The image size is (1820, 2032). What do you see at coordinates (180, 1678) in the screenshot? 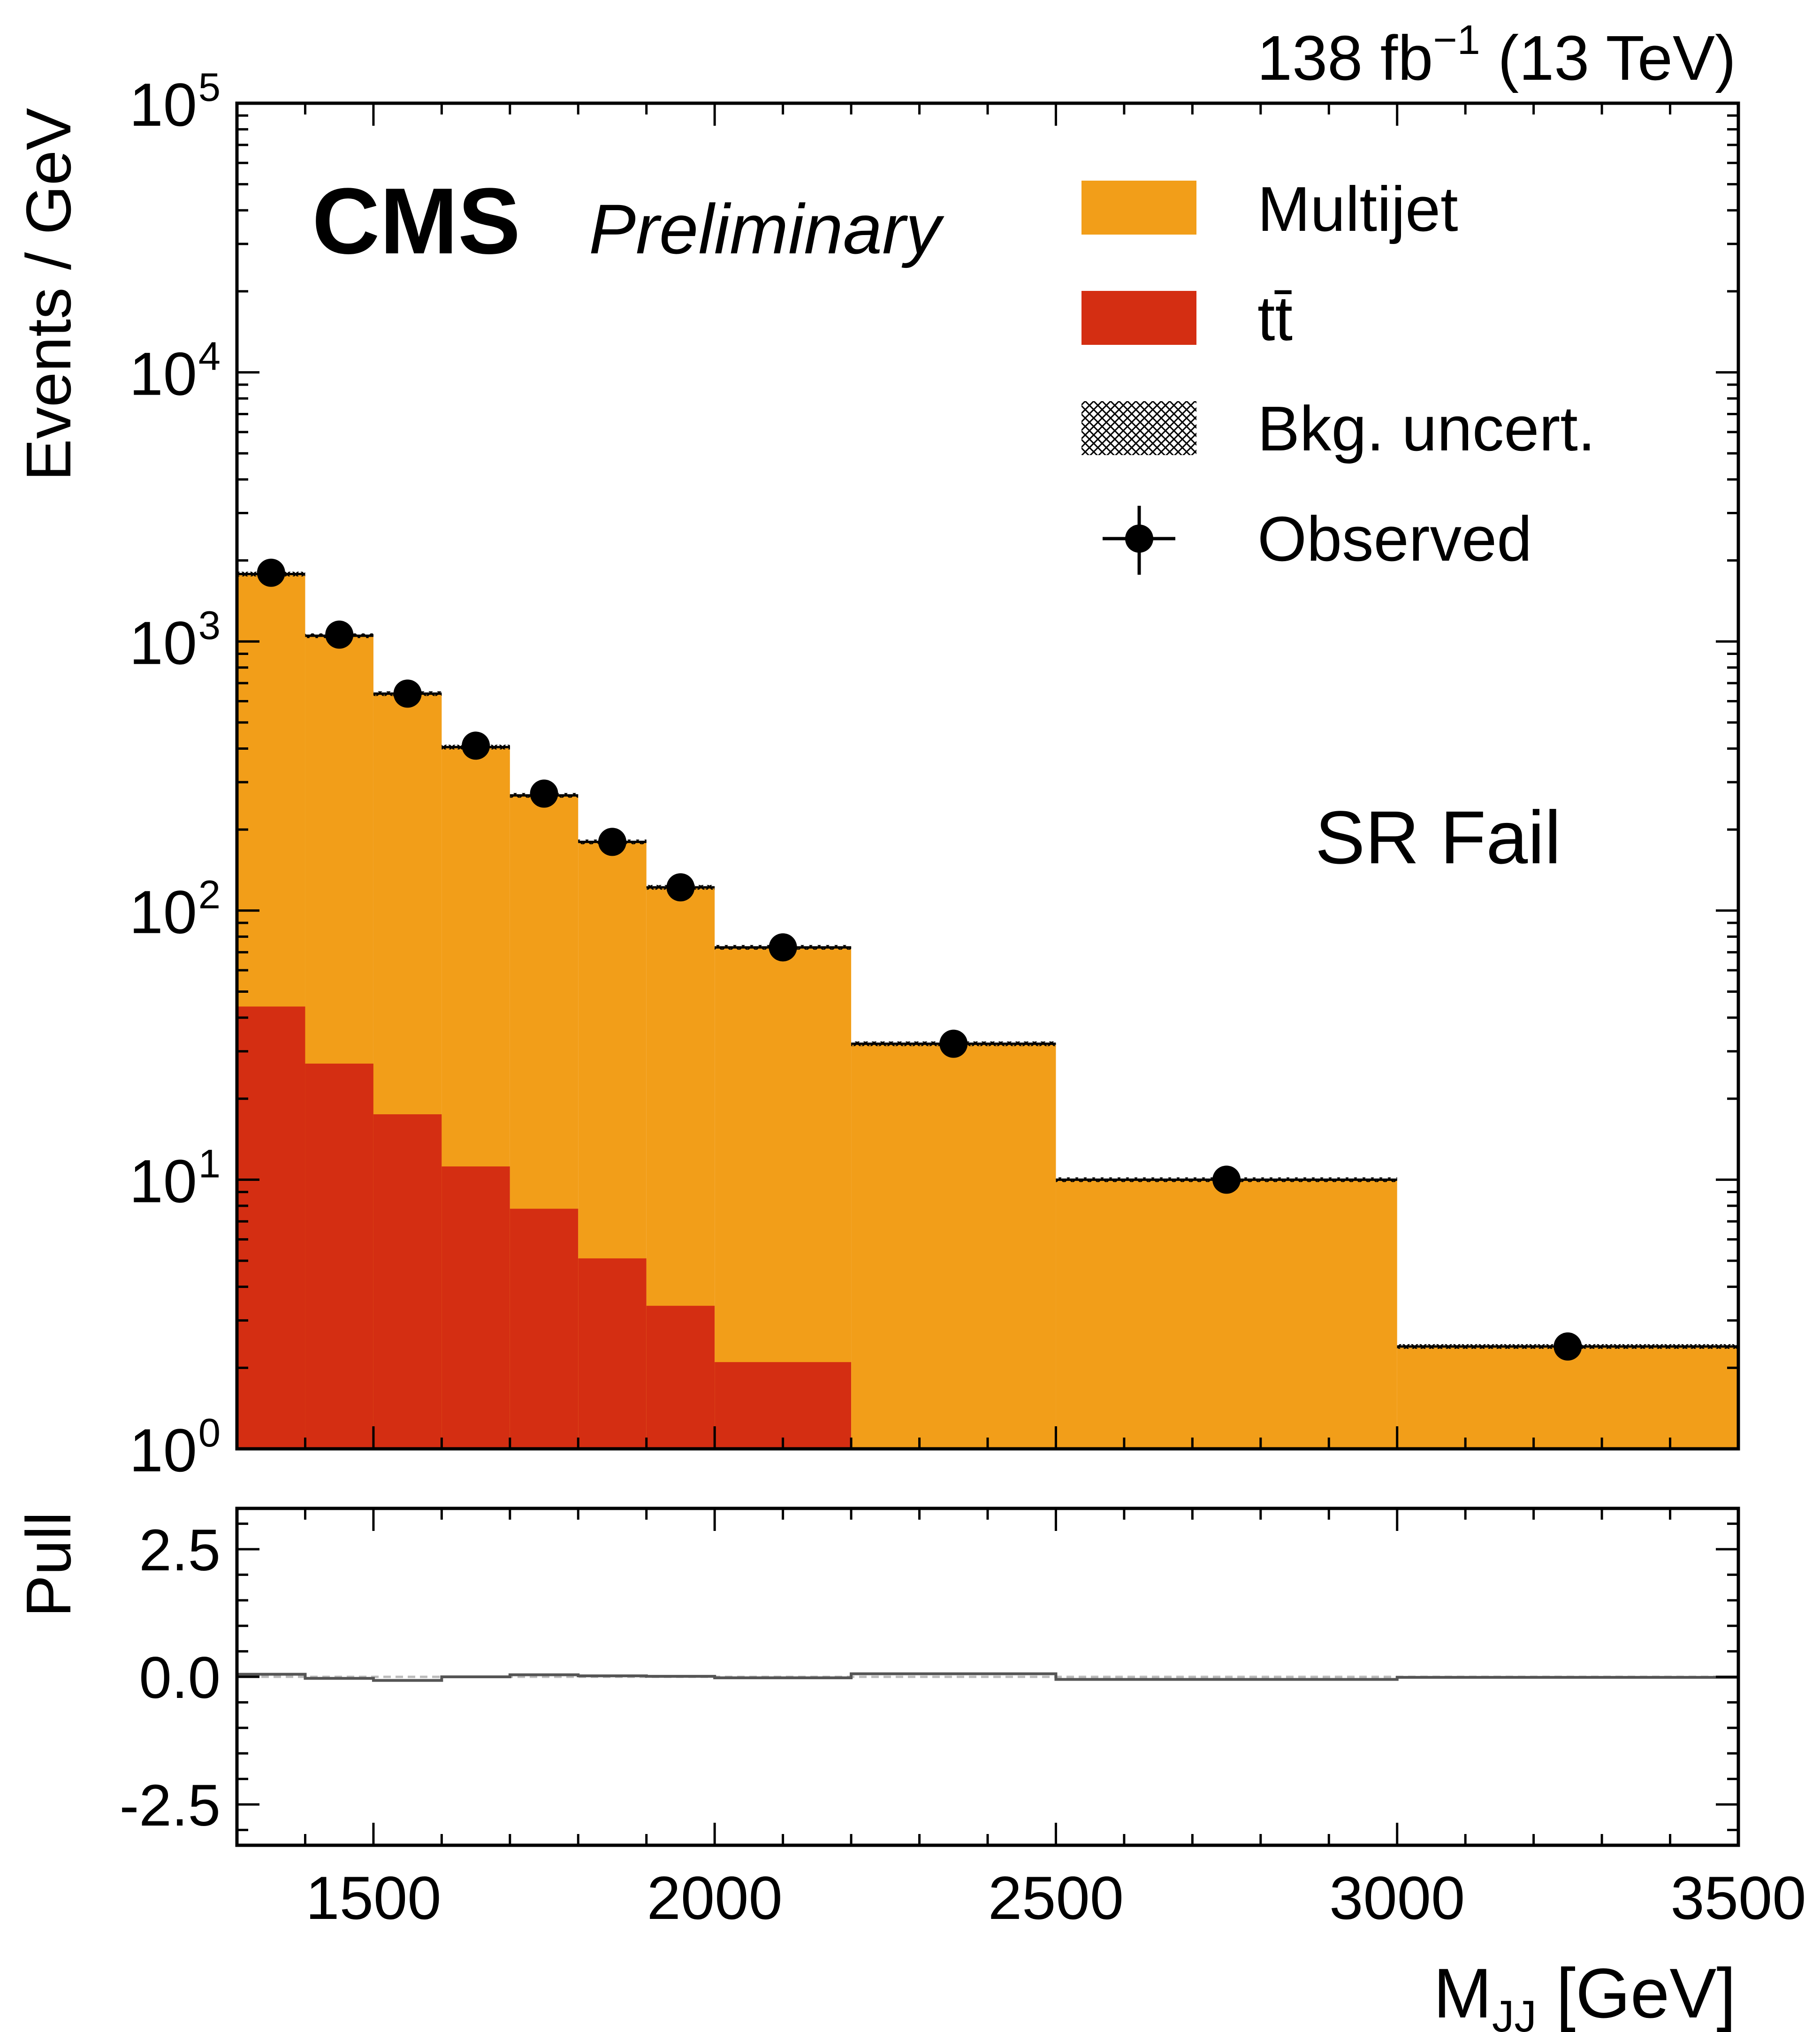
I see `pull-y-tick-label: 0.0` at bounding box center [180, 1678].